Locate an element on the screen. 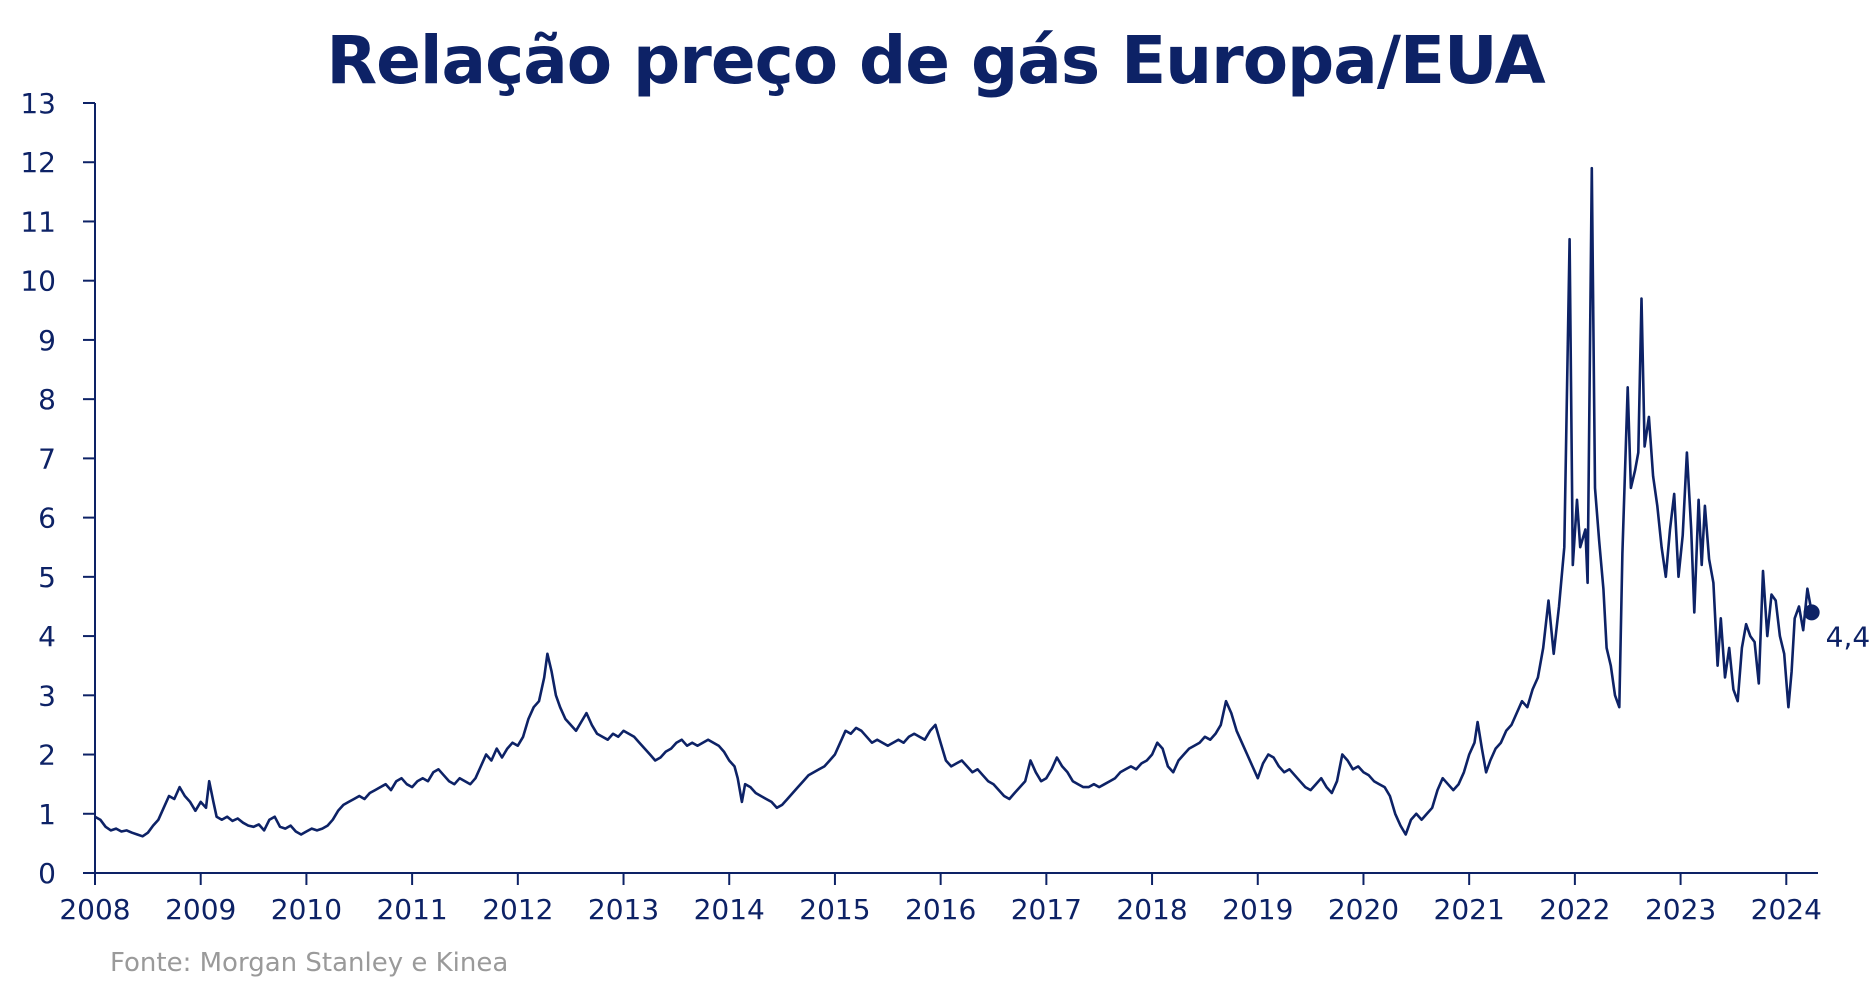  y-tick-label: 5 is located at coordinates (47, 577).